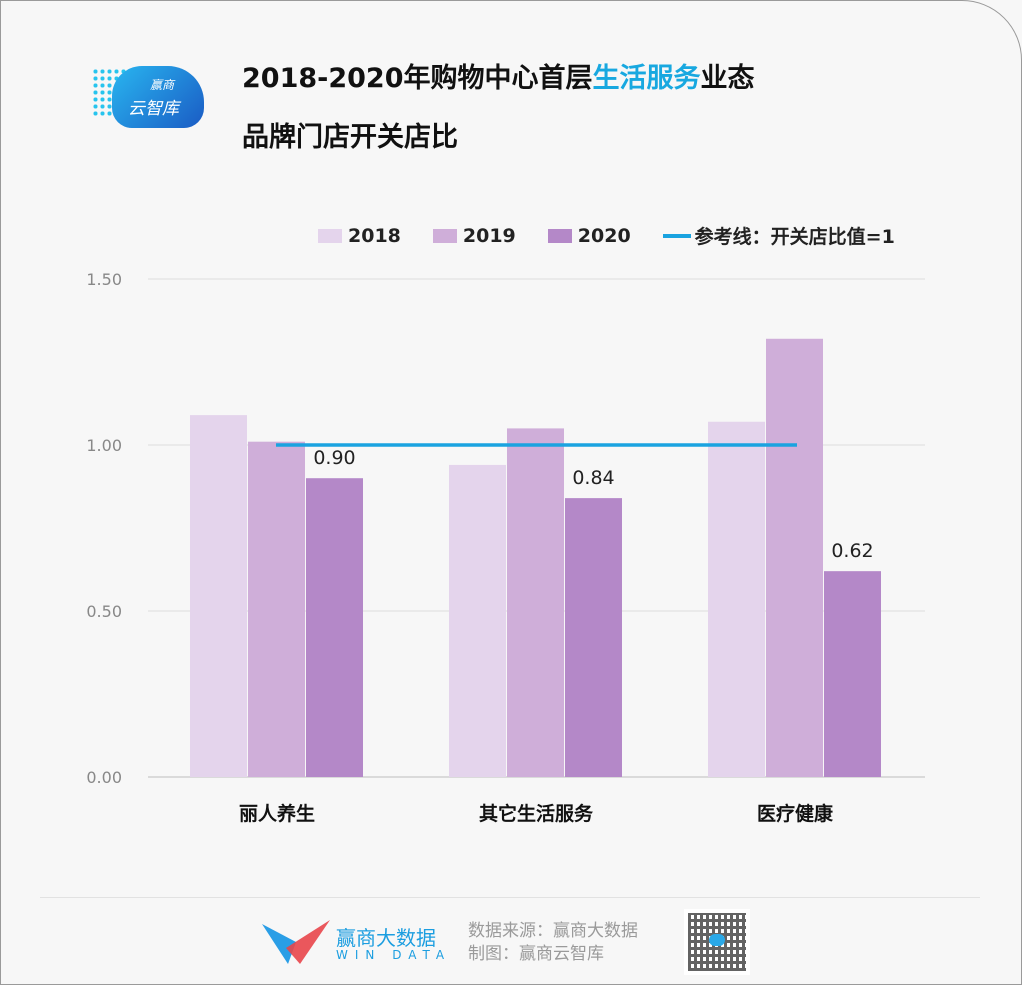 The height and width of the screenshot is (985, 1022). What do you see at coordinates (795, 813) in the screenshot?
I see `x-category-label: 医疗健康` at bounding box center [795, 813].